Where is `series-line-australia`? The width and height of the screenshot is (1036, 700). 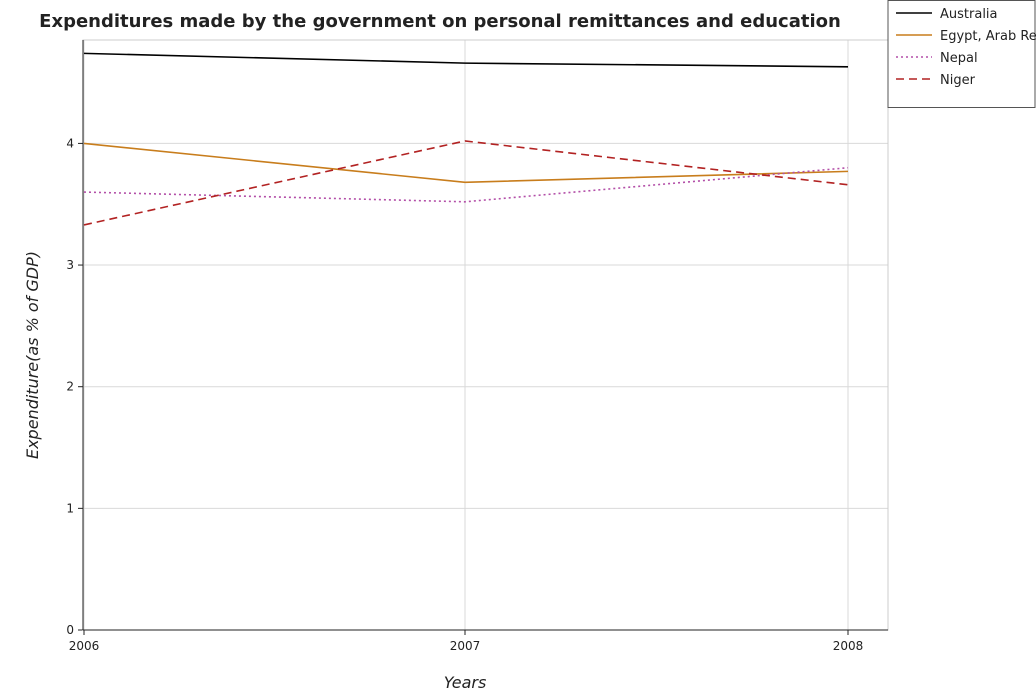 series-line-australia is located at coordinates (466, 60).